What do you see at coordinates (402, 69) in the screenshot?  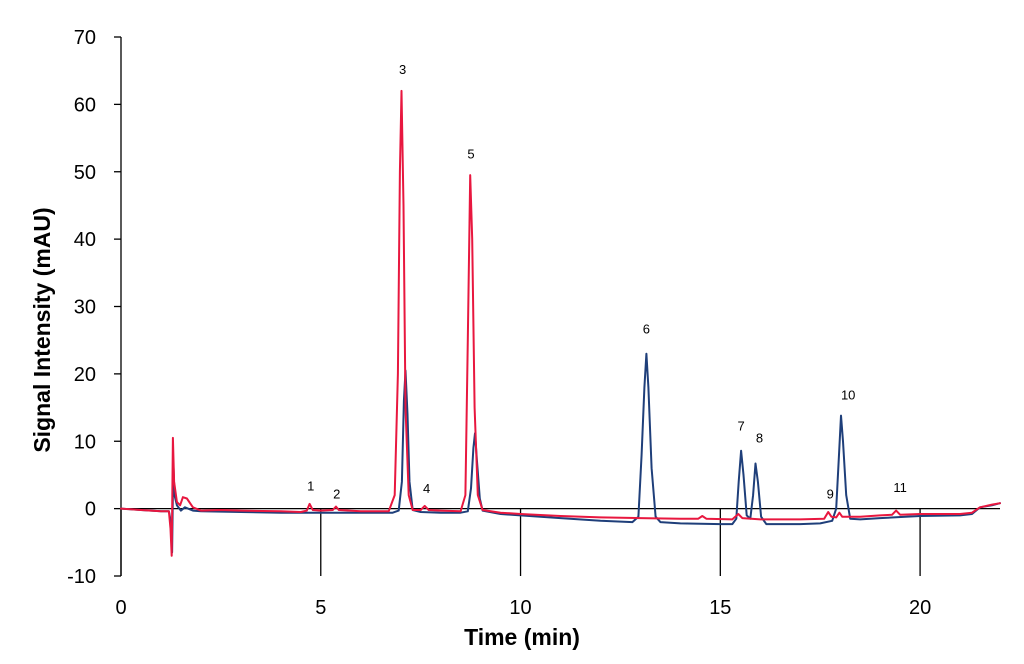 I see `peak-label-3: 3` at bounding box center [402, 69].